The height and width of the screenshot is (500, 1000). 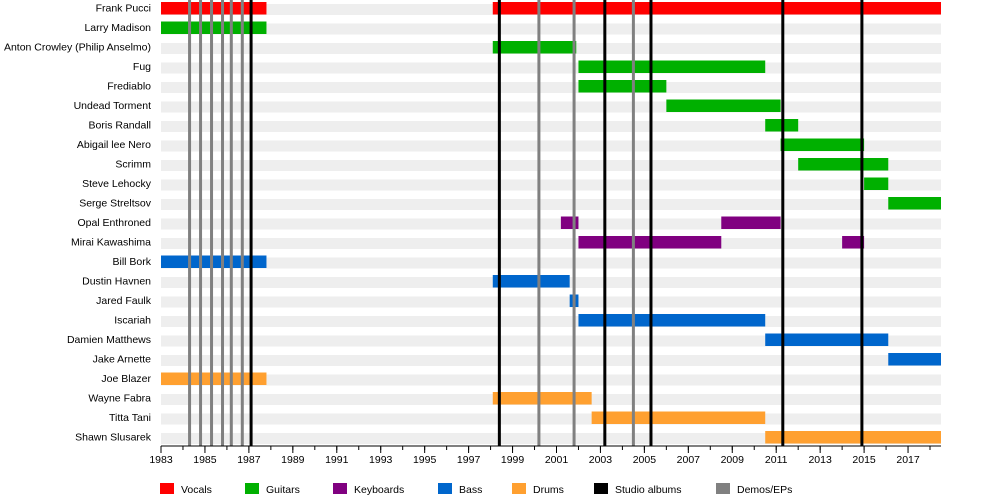 I want to click on member-label: Undead Torment, so click(x=113, y=106).